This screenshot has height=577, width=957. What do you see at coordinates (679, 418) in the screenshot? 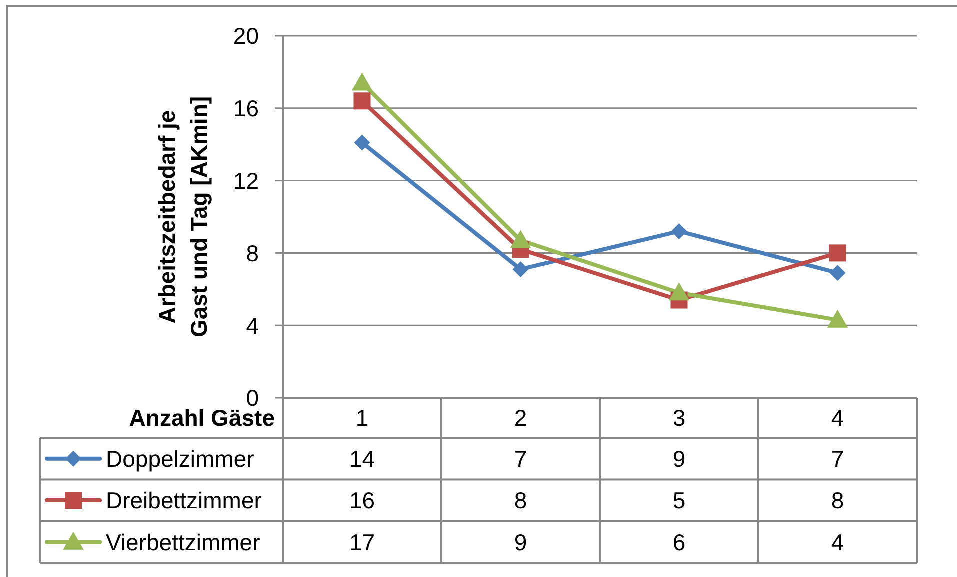
I see `x-tick-label: 3` at bounding box center [679, 418].